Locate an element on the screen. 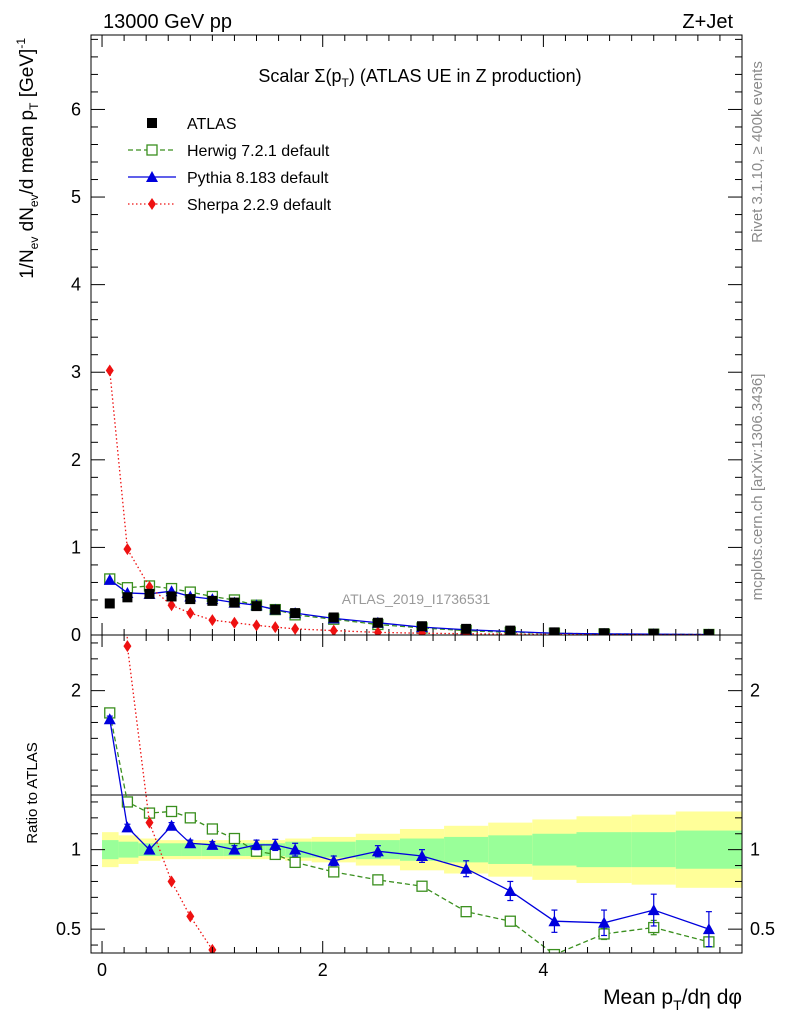 The width and height of the screenshot is (786, 1024). main-y-tick-label: 4 is located at coordinates (76, 285).